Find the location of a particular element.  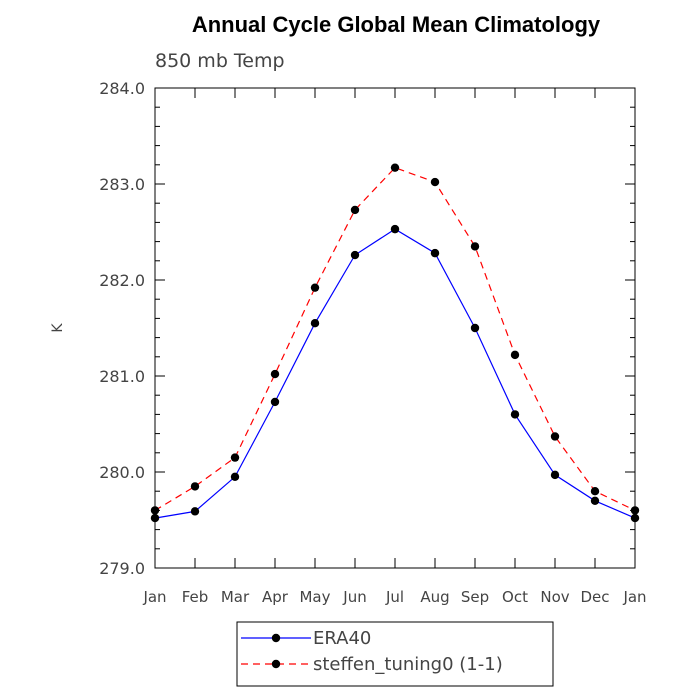

legend-marker-steffen is located at coordinates (276, 664).